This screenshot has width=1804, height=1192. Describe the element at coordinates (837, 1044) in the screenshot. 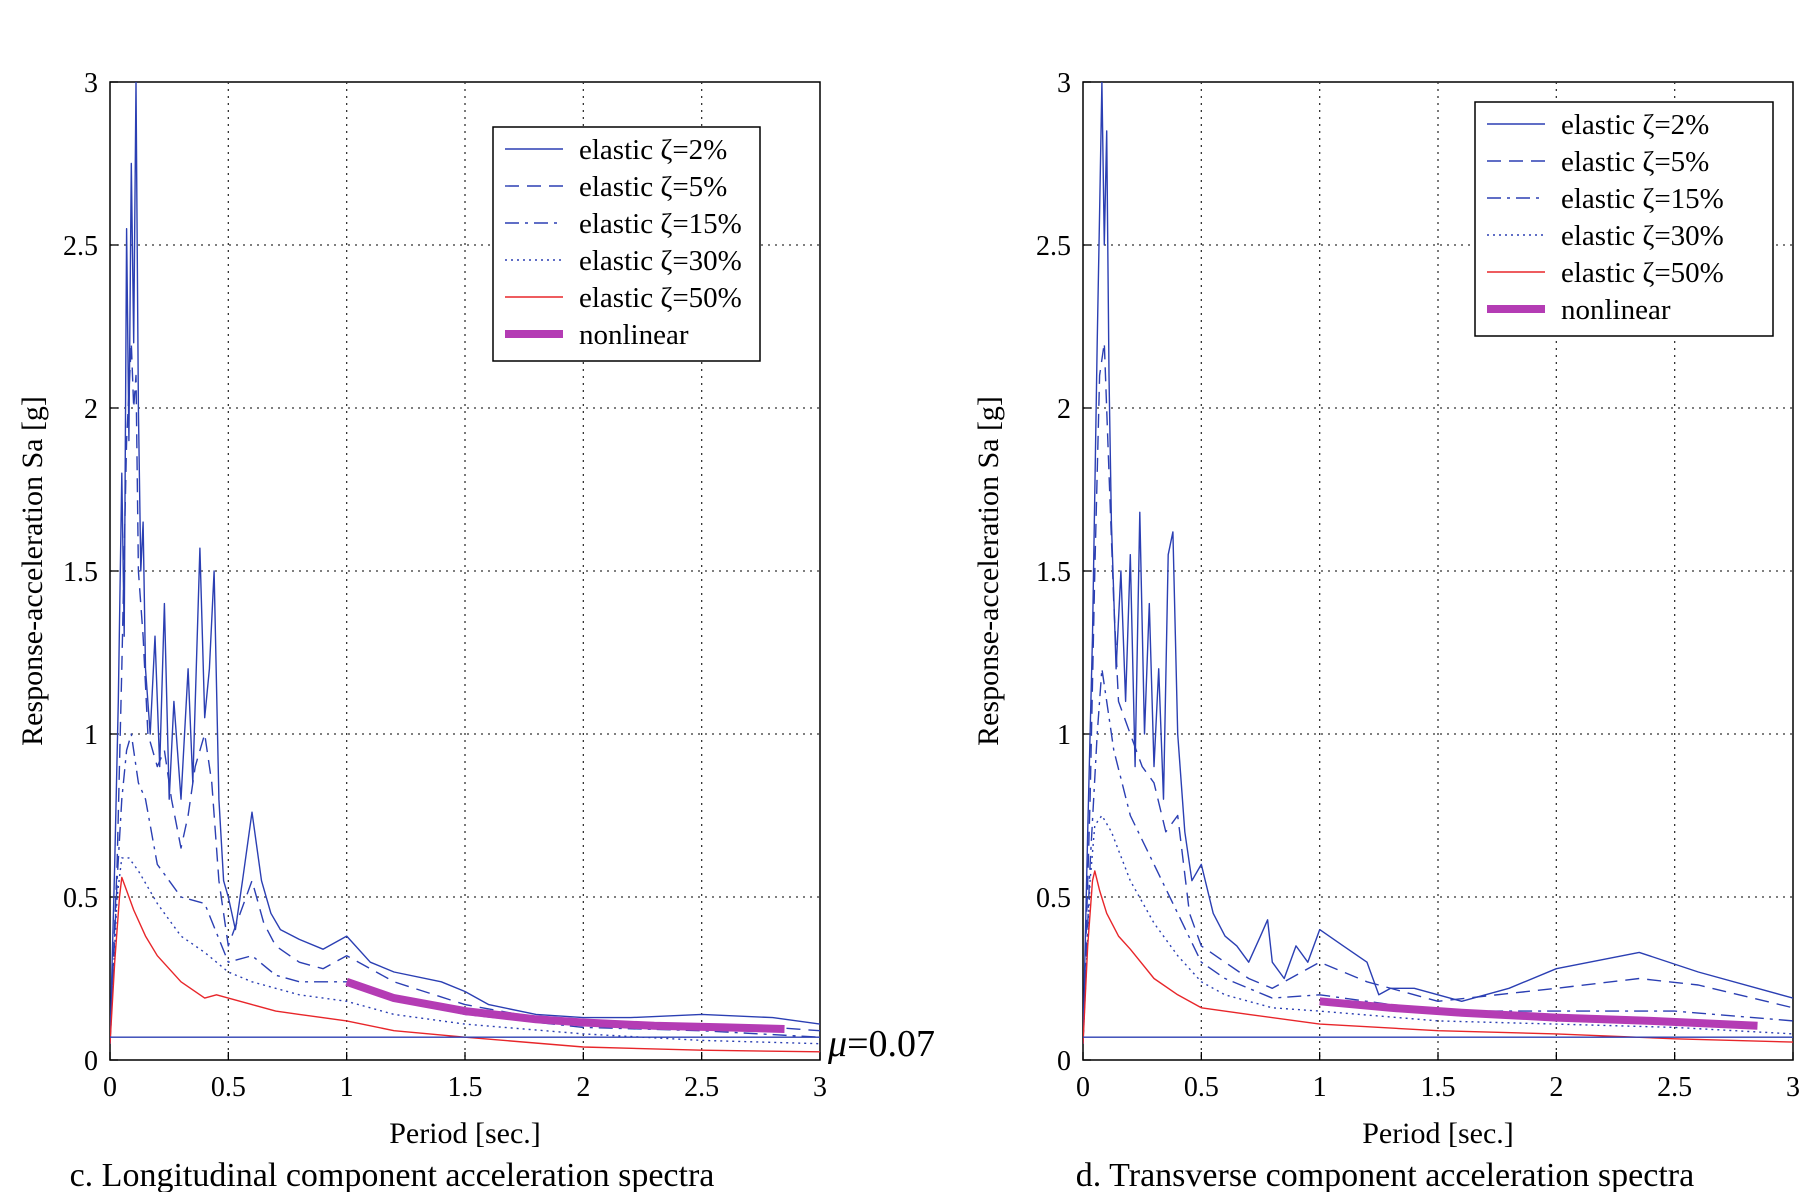

I see `mu-symbol: μ` at that location.